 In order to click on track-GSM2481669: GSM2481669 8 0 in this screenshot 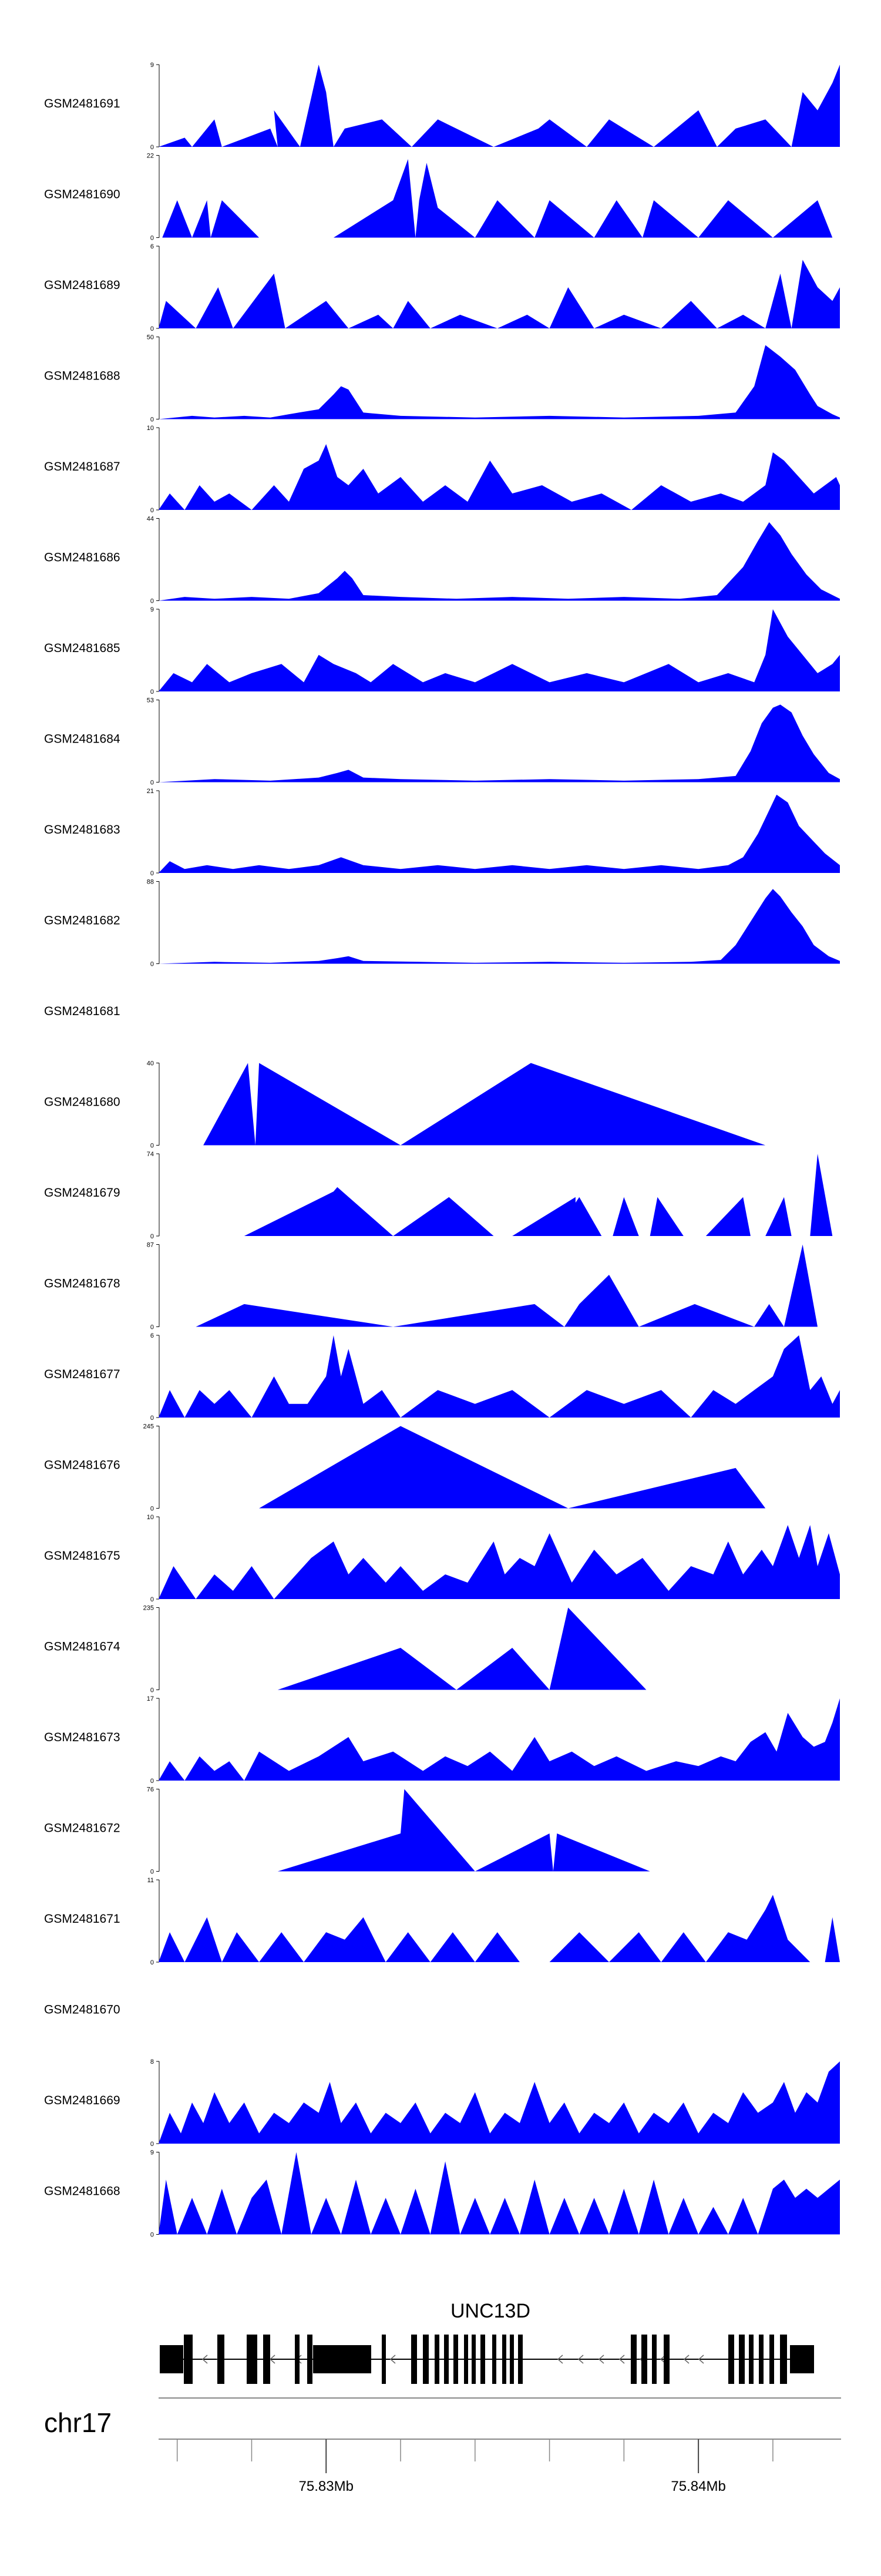, I will do `click(442, 2103)`.